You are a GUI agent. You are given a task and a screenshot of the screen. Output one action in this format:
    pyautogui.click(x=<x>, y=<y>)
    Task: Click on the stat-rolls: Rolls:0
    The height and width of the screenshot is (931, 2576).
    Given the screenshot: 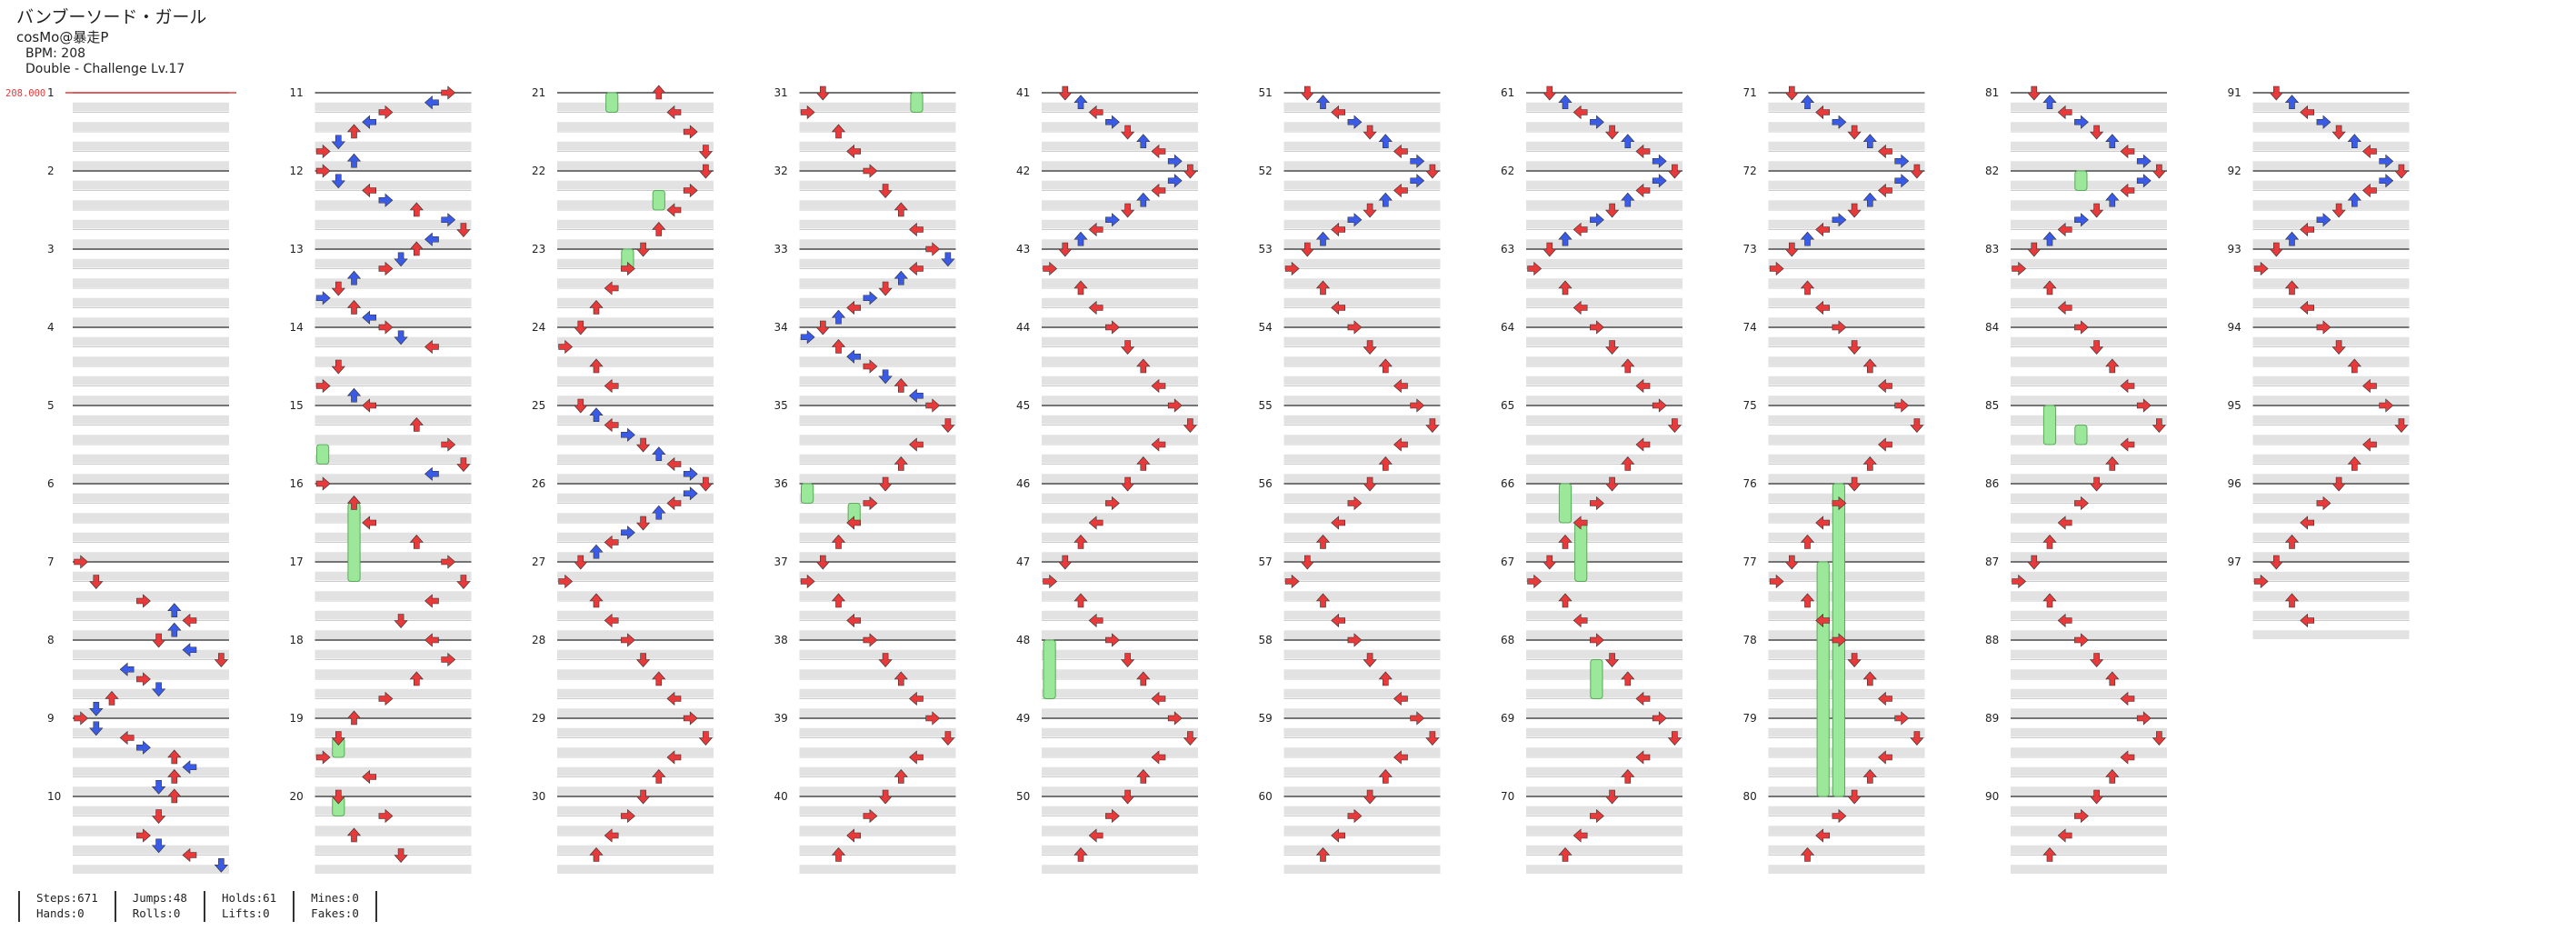 What is the action you would take?
    pyautogui.click(x=156, y=913)
    